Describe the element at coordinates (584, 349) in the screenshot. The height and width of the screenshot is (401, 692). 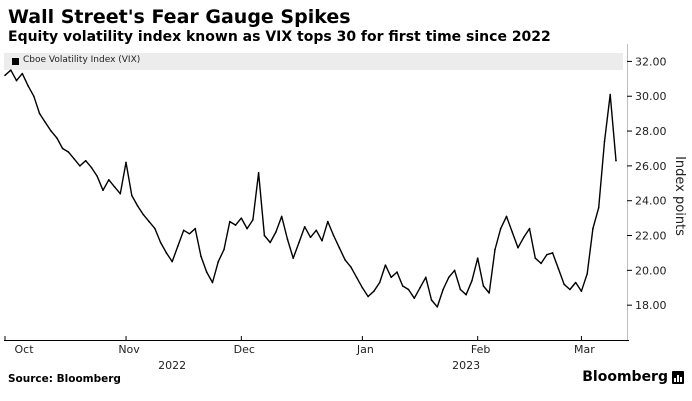
I see `x-tick-label-mar: Mar` at that location.